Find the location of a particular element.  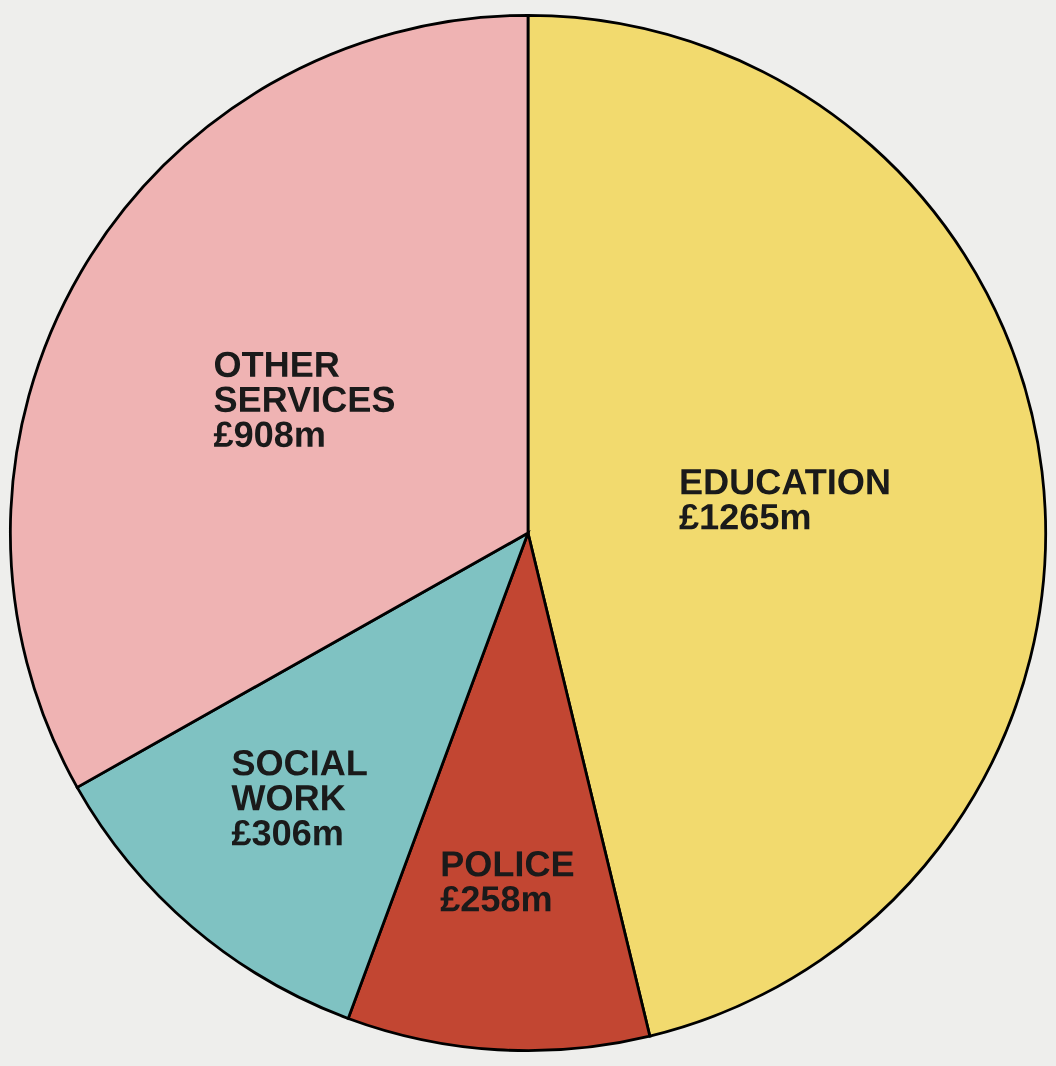

data-label: £1265m is located at coordinates (744, 516).